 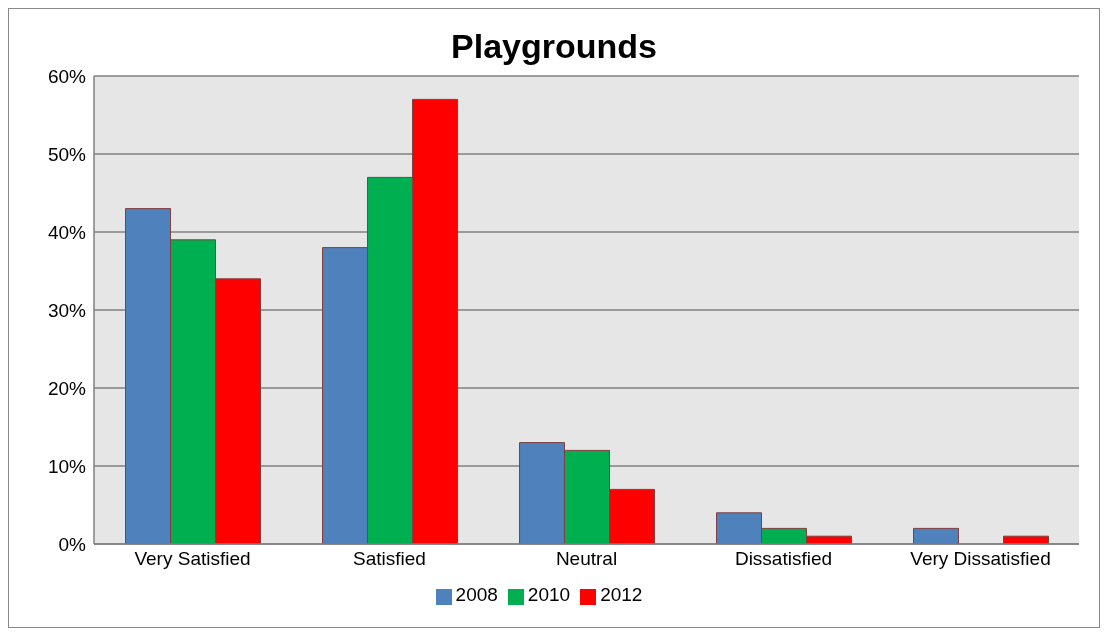 What do you see at coordinates (621, 594) in the screenshot?
I see `legend-label: 2012` at bounding box center [621, 594].